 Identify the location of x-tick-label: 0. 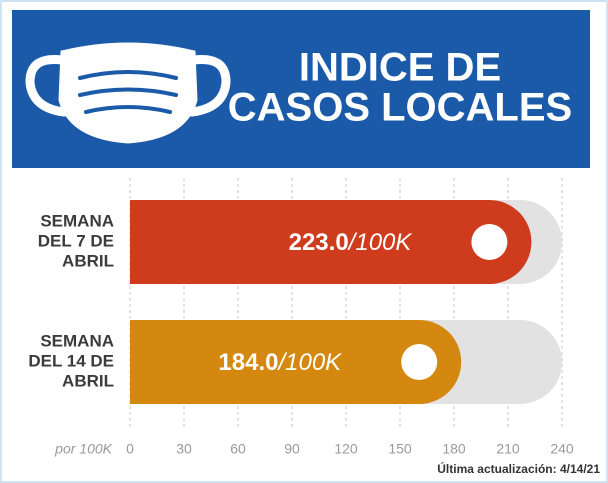
(130, 449).